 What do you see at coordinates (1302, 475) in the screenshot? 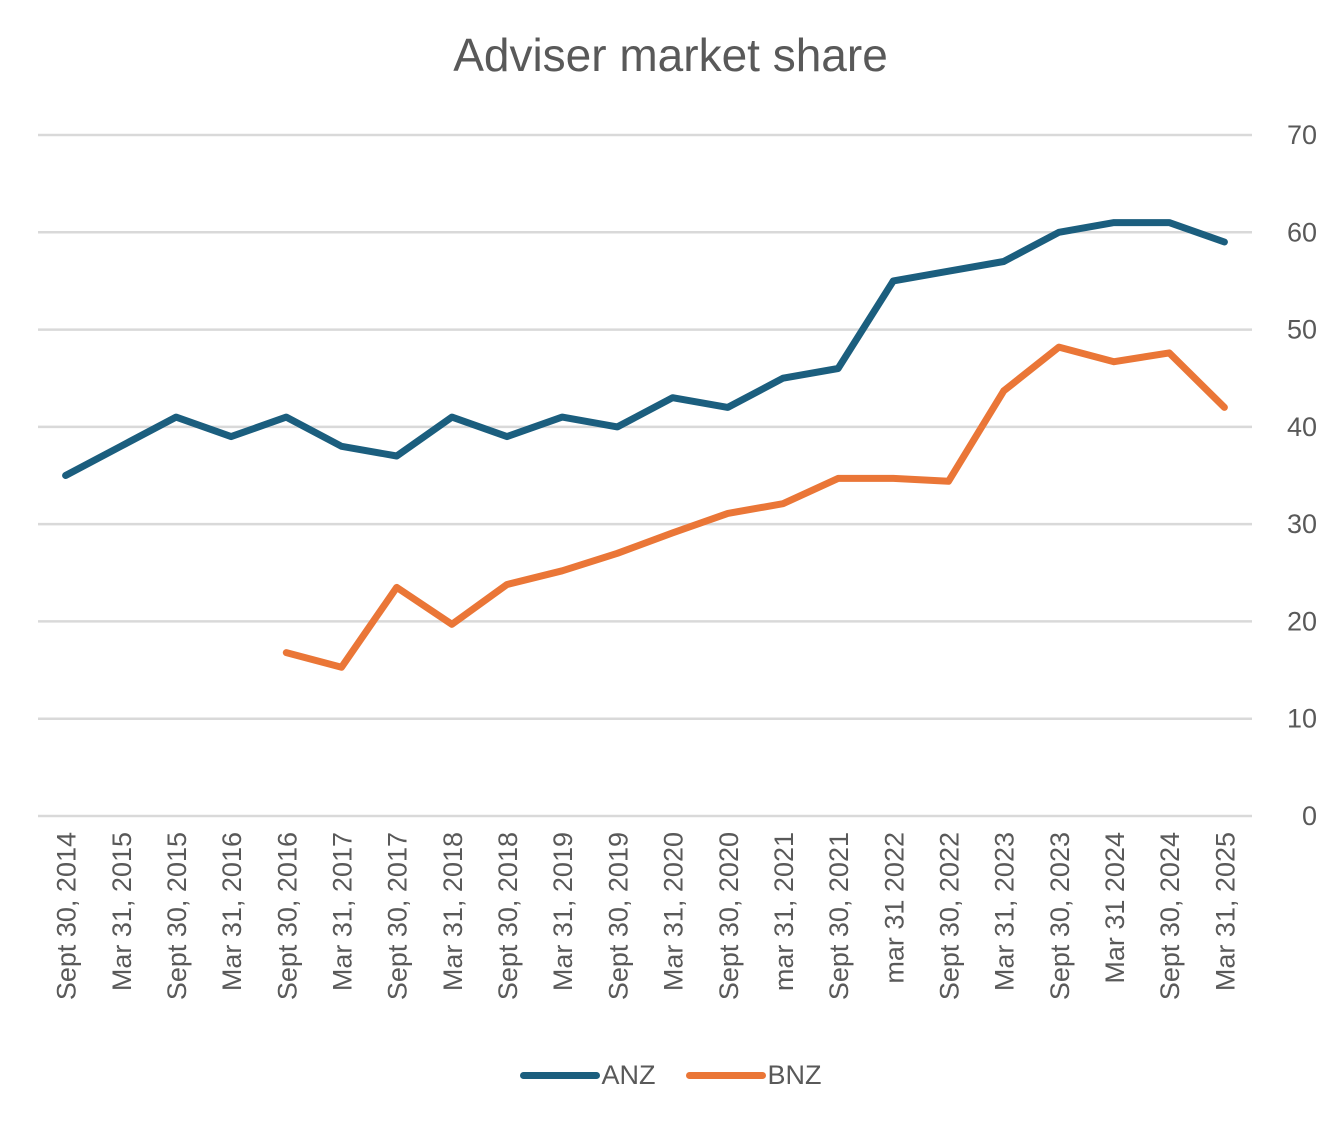
I see `y-axis-ticks: 0 10 20 30 40 50 60 70` at bounding box center [1302, 475].